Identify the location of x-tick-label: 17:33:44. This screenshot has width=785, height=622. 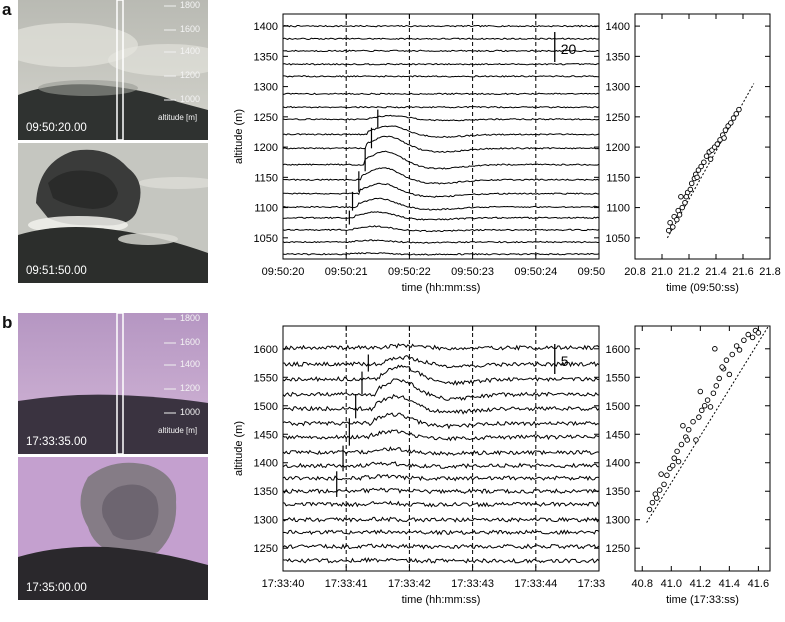
(535, 584).